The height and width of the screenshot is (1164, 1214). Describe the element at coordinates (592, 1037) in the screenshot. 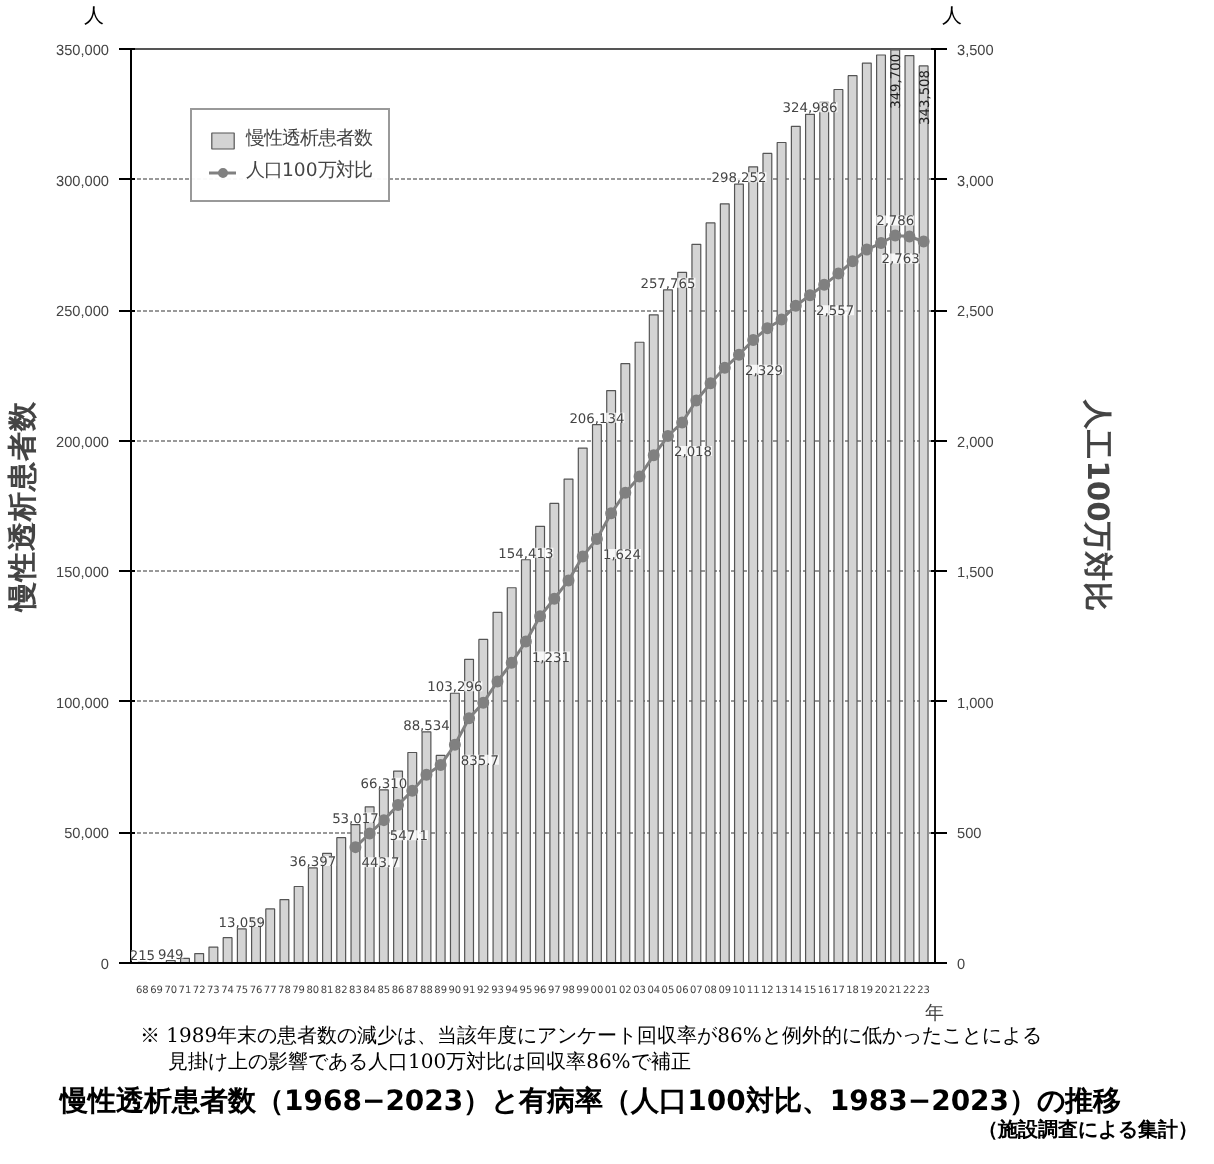

I see `text: ※ 1989年末の患者数の減少は、当該年度にアンケート回収率が86%と例外的に低かったことによる` at that location.